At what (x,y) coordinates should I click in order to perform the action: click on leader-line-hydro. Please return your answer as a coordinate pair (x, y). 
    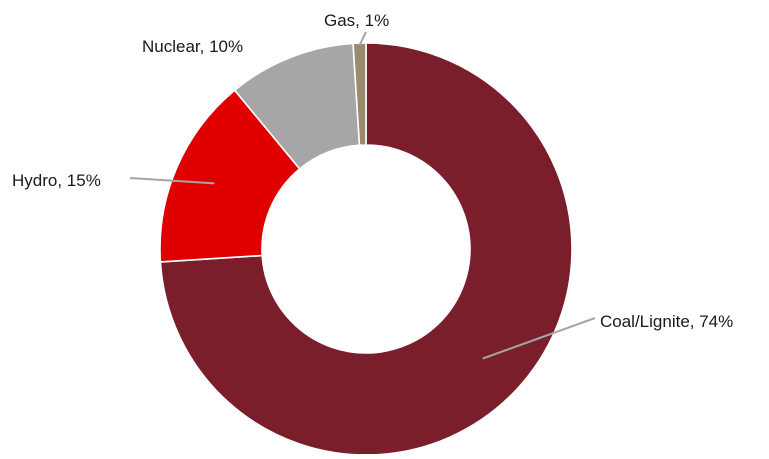
    Looking at the image, I should click on (172, 181).